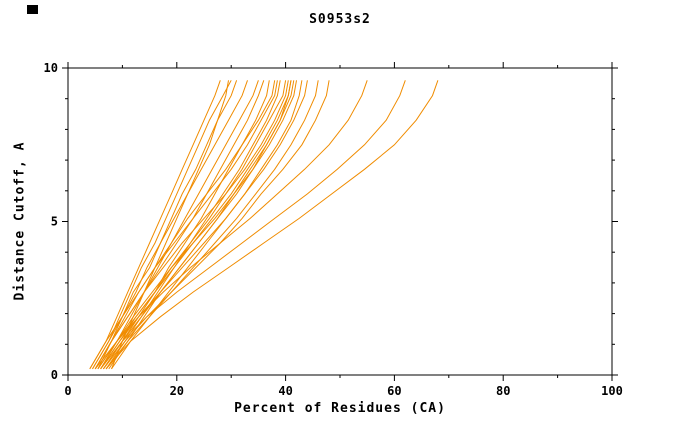 The width and height of the screenshot is (680, 440). Describe the element at coordinates (285, 391) in the screenshot. I see `x-tick-label: 40` at that location.